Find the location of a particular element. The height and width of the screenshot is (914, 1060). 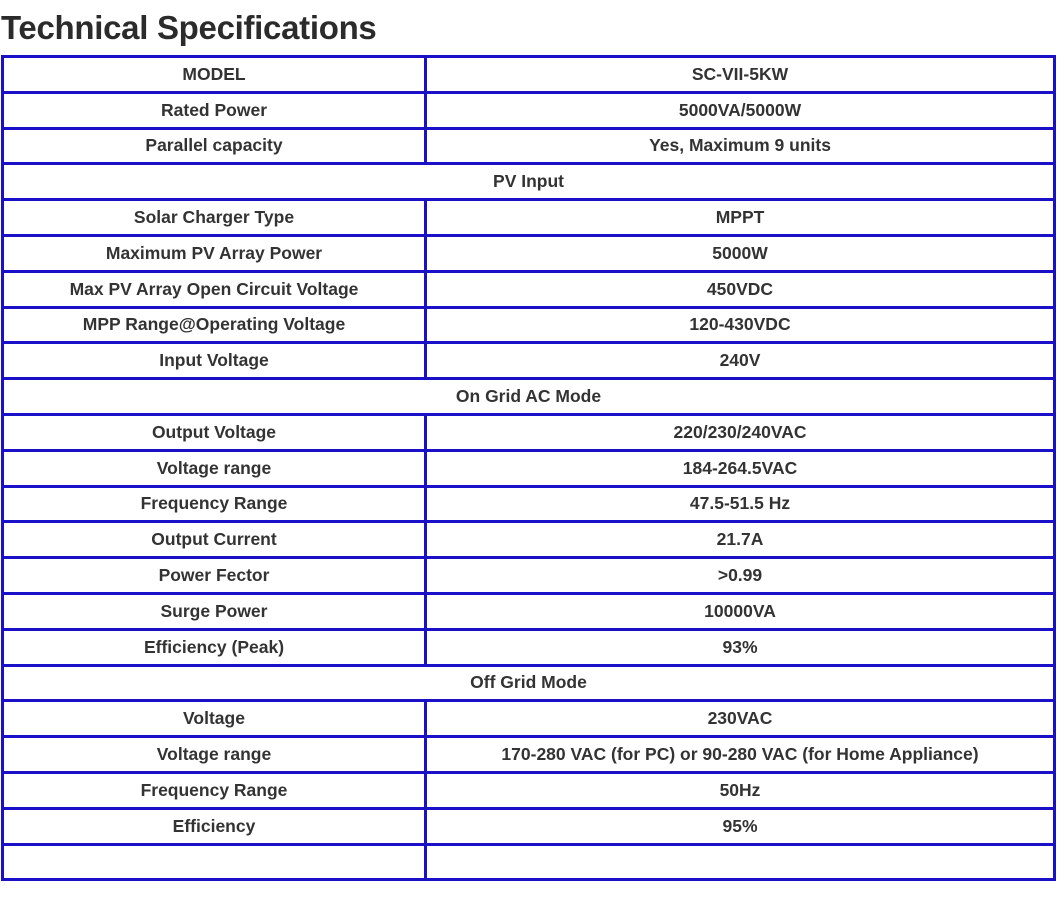

spec-row: Output Voltage 220/230/240VAC is located at coordinates (528, 432).